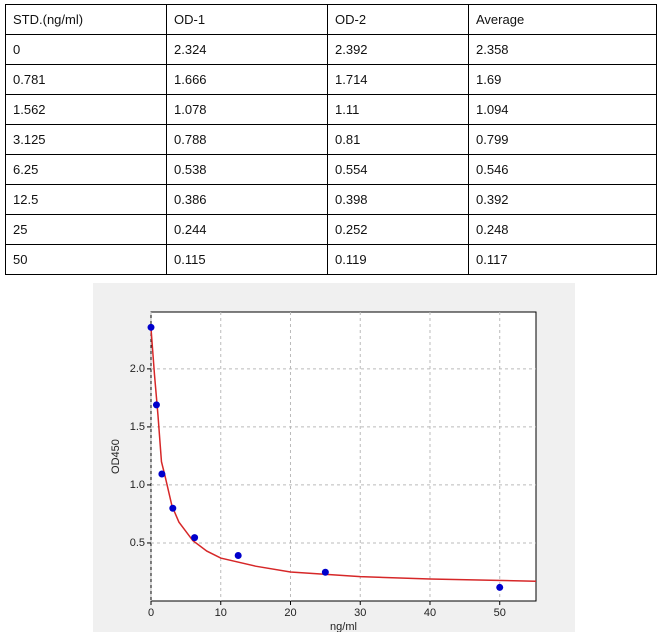  What do you see at coordinates (343, 626) in the screenshot?
I see `x-axis-label: ng/ml` at bounding box center [343, 626].